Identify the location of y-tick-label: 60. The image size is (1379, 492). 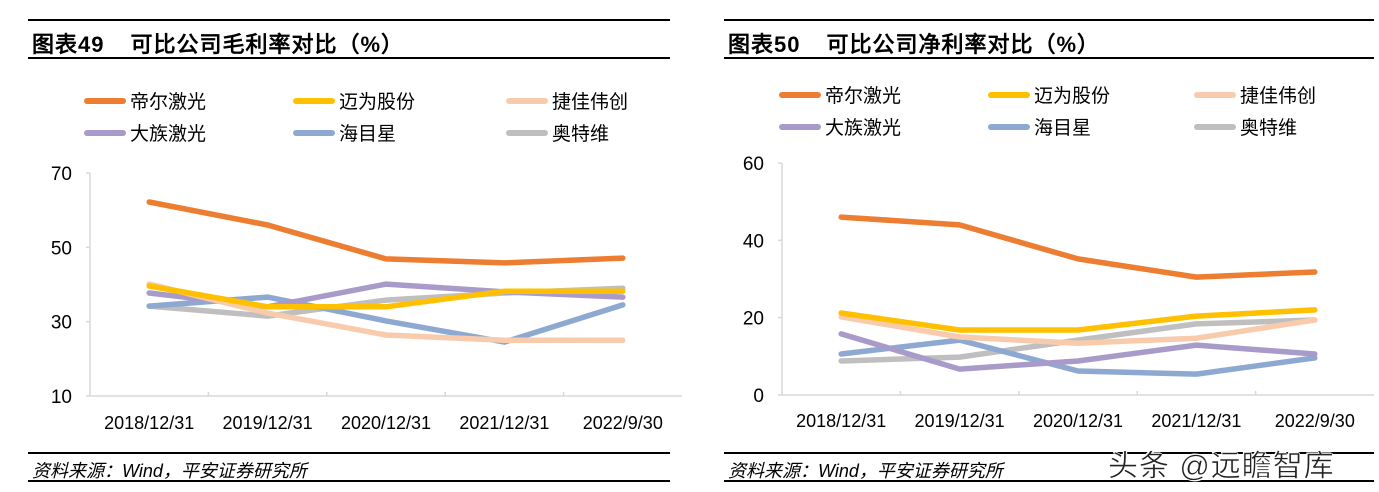
(753, 164).